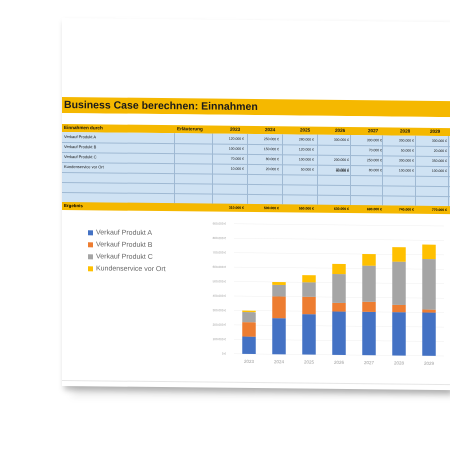 The height and width of the screenshot is (450, 450). Describe the element at coordinates (80, 147) in the screenshot. I see `row-label: Verkauf Produkt B` at that location.